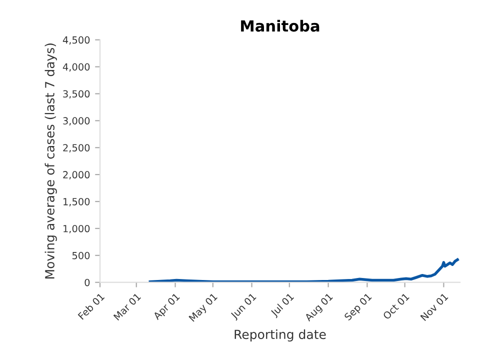 This screenshot has height=362, width=500. What do you see at coordinates (76, 121) in the screenshot?
I see `y-tick-label: 3,000` at bounding box center [76, 121].